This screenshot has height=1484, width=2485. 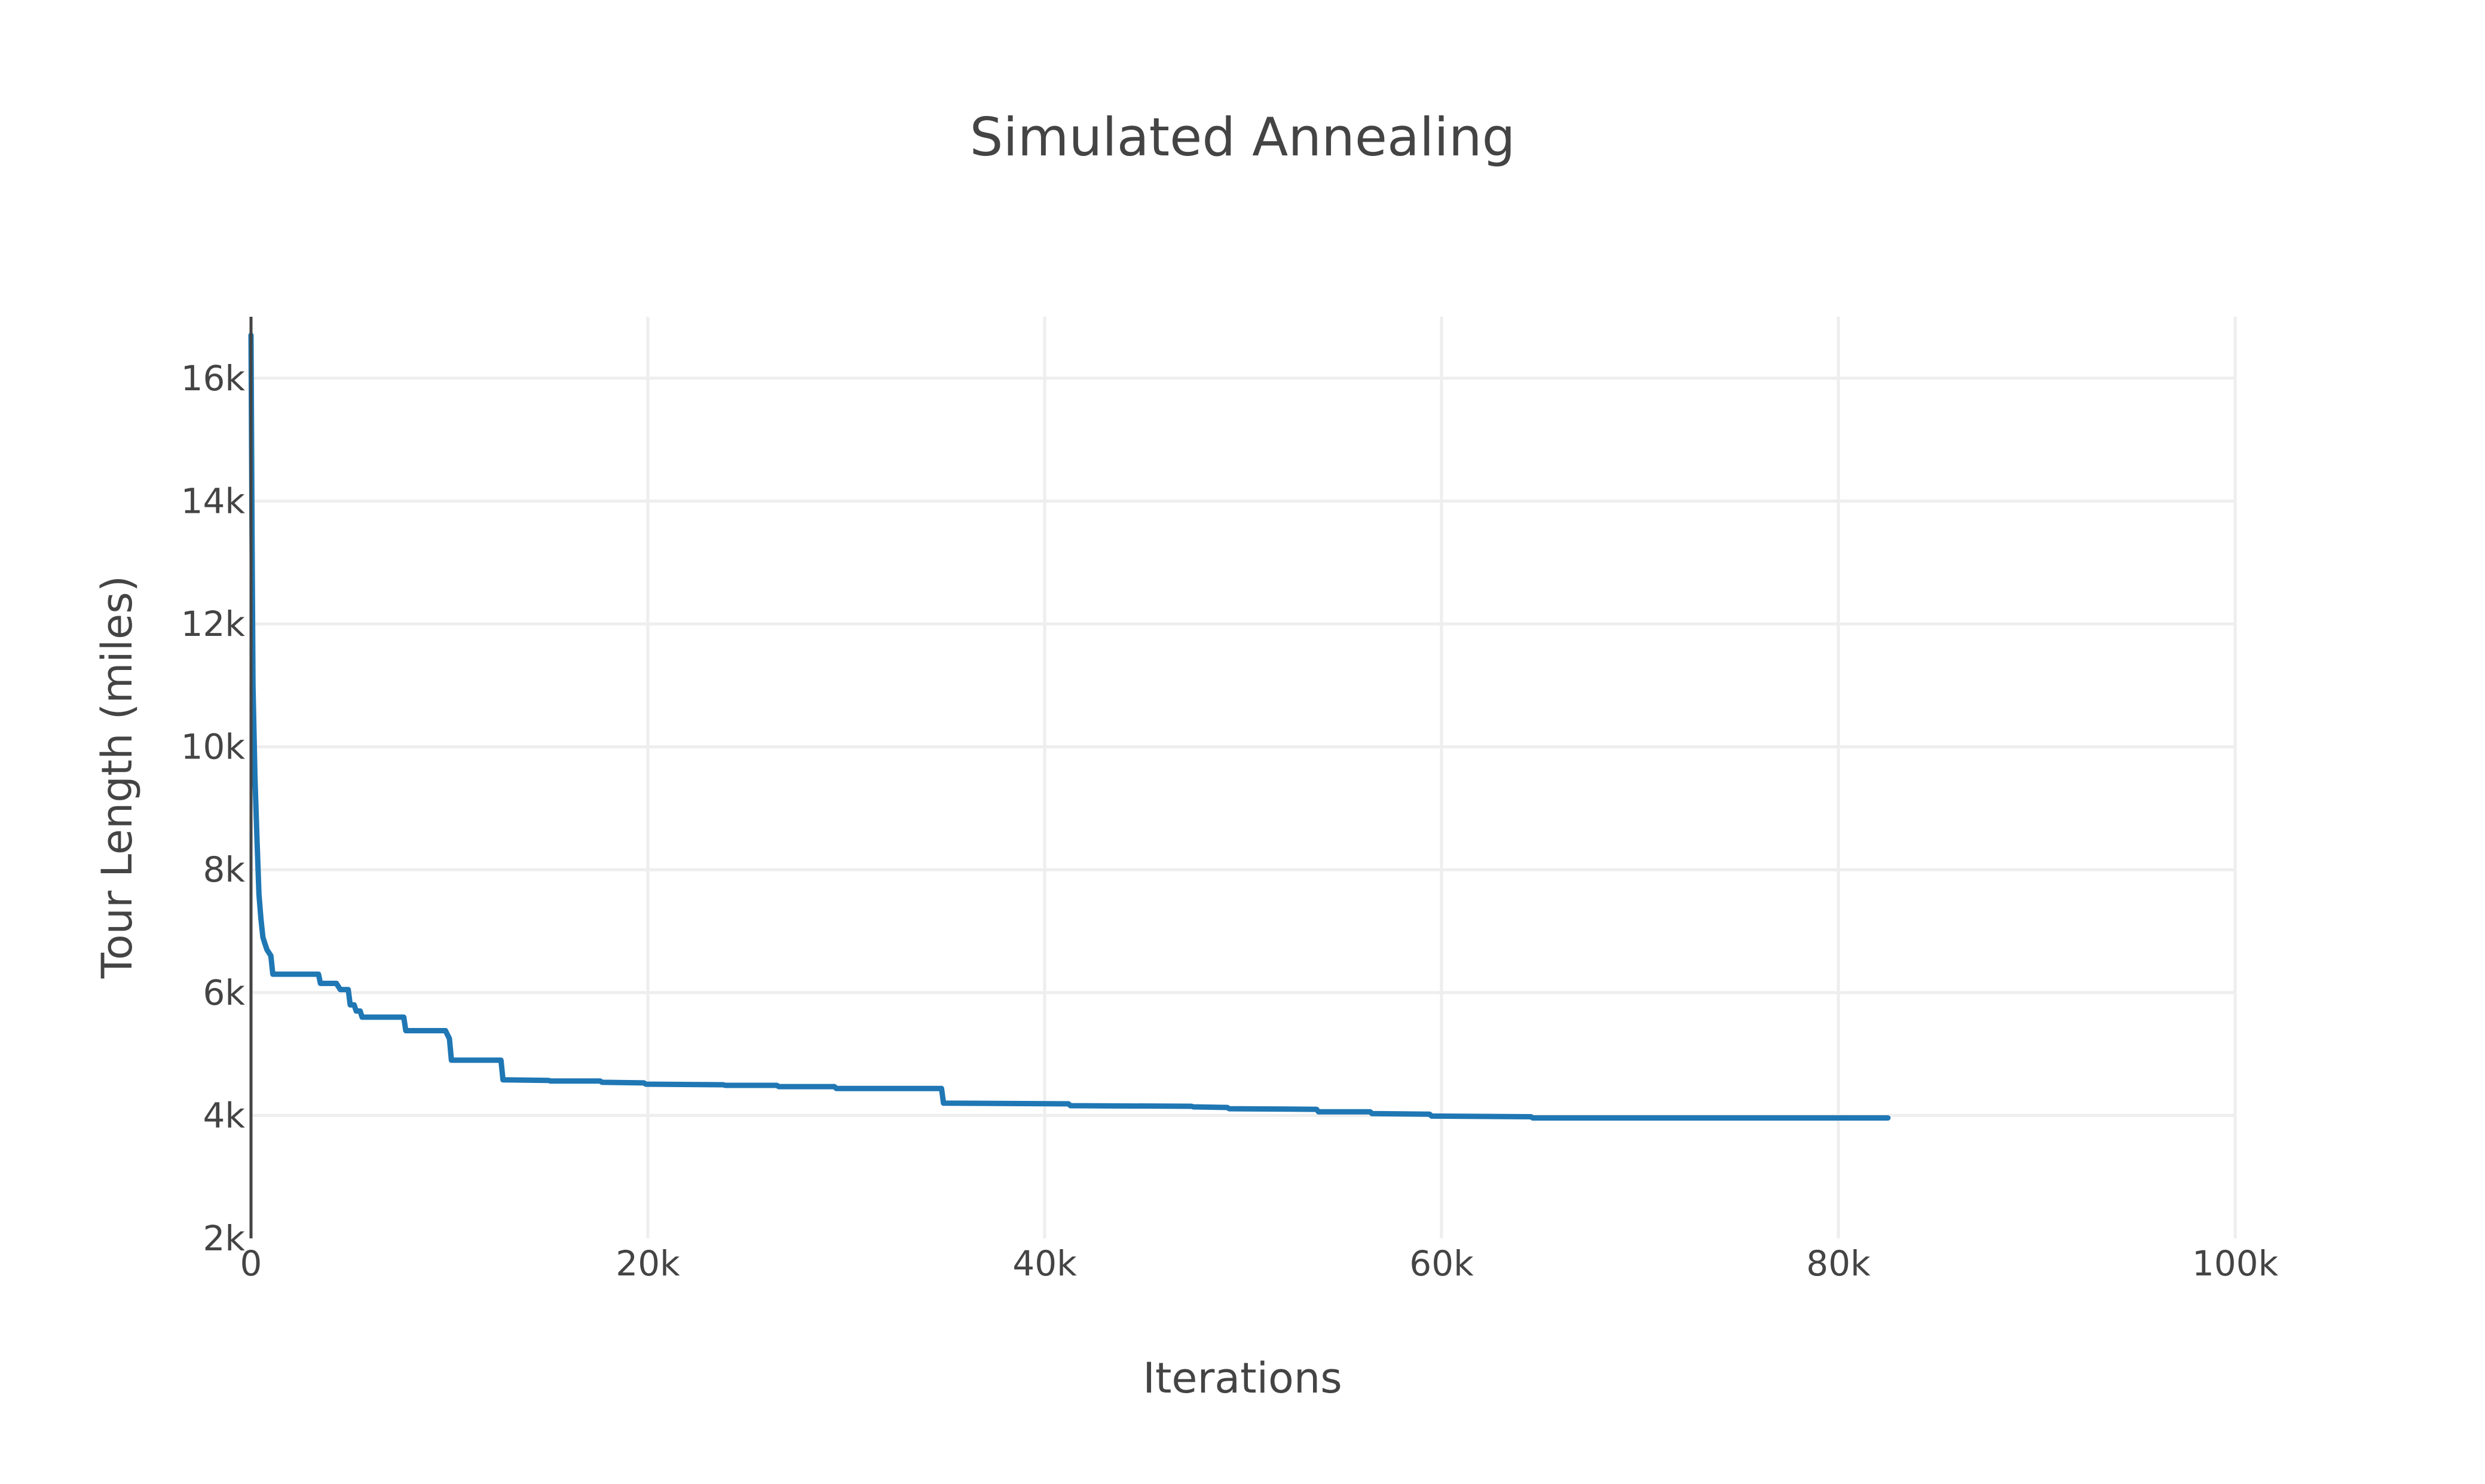 I want to click on x-tick-label: 100k, so click(x=2235, y=1263).